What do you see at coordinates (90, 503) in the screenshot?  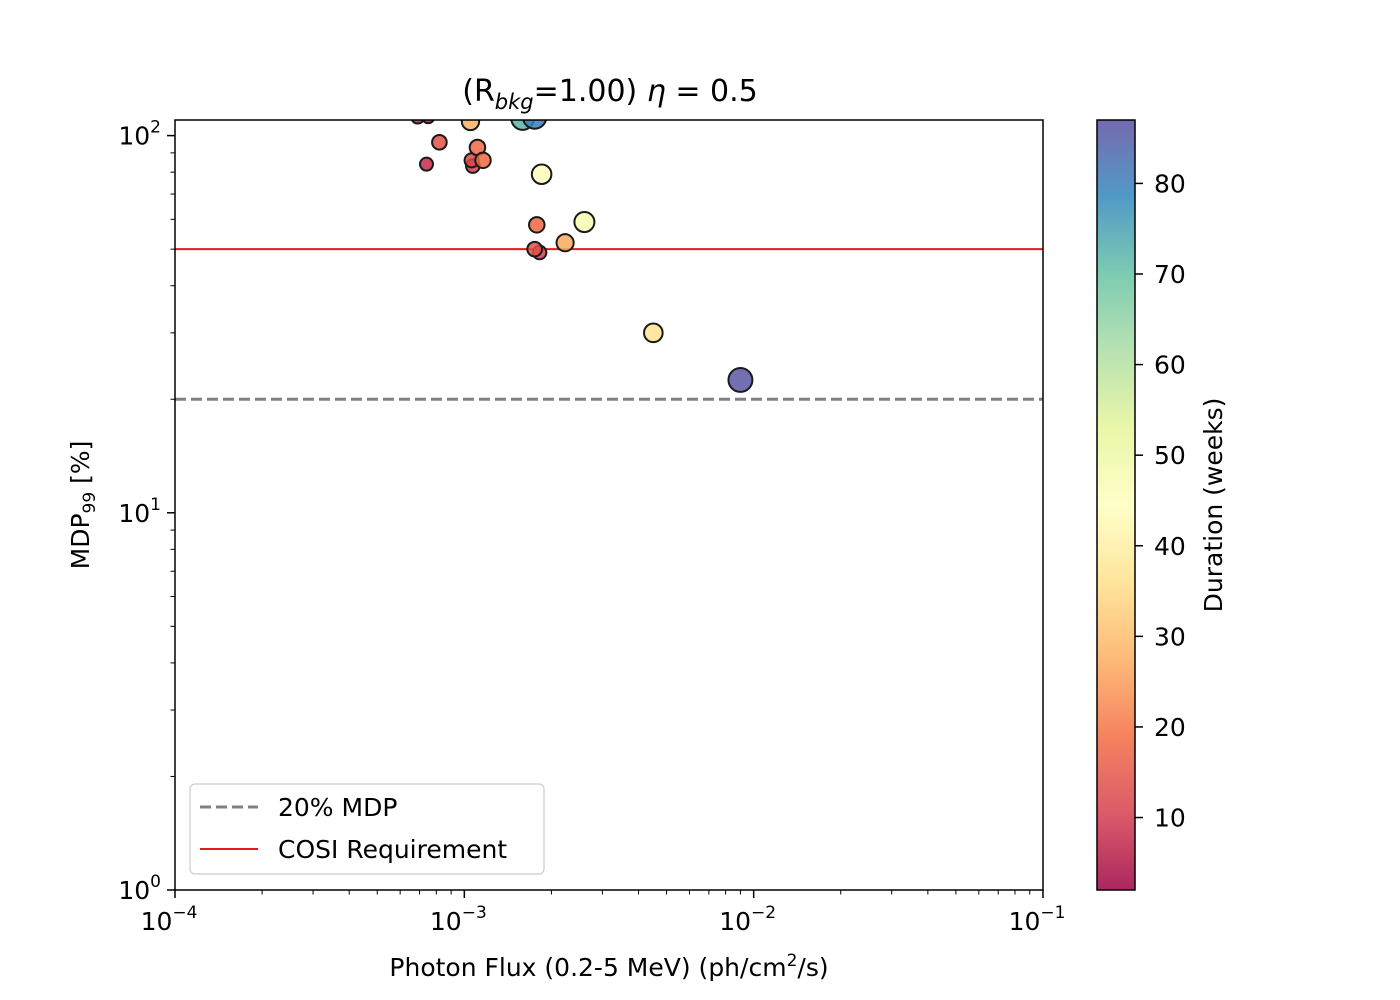 I see `y-label-subscript: 99` at bounding box center [90, 503].